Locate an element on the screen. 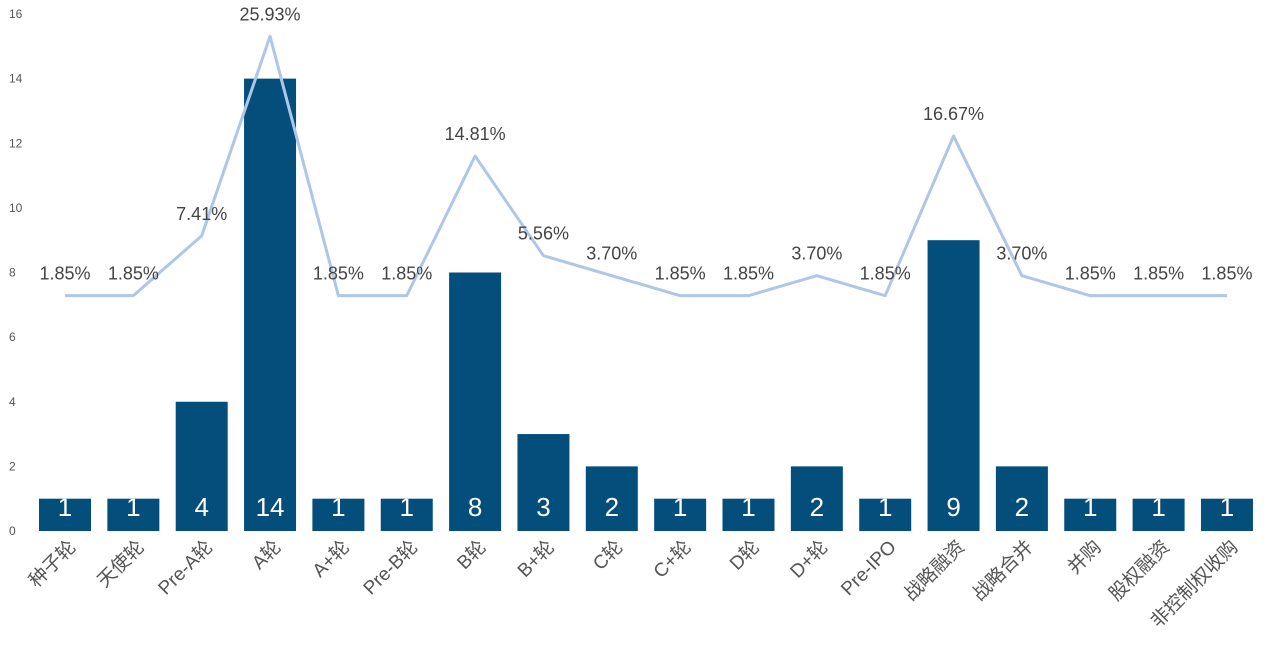 The width and height of the screenshot is (1268, 661). line-value-label: 14.81% is located at coordinates (475, 134).